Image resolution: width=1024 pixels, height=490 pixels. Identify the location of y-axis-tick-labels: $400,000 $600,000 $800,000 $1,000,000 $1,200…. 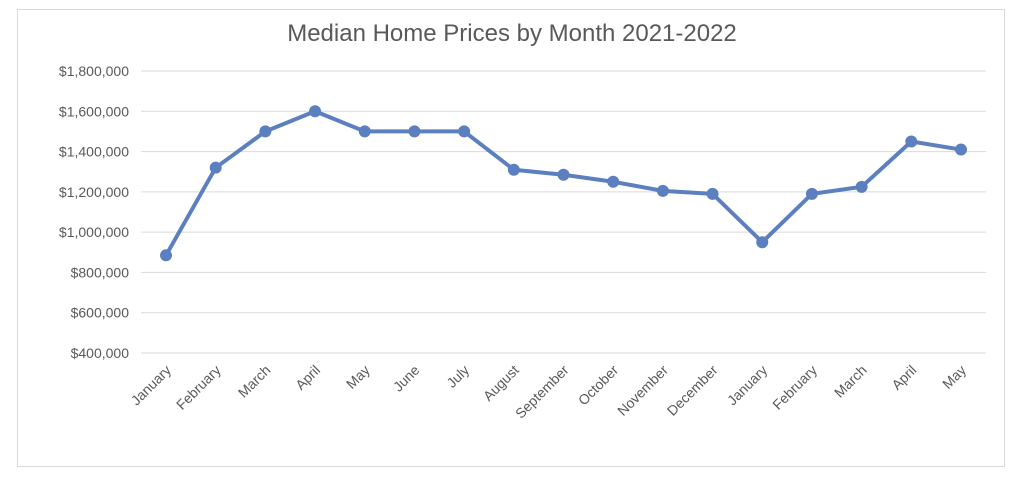
(94, 212).